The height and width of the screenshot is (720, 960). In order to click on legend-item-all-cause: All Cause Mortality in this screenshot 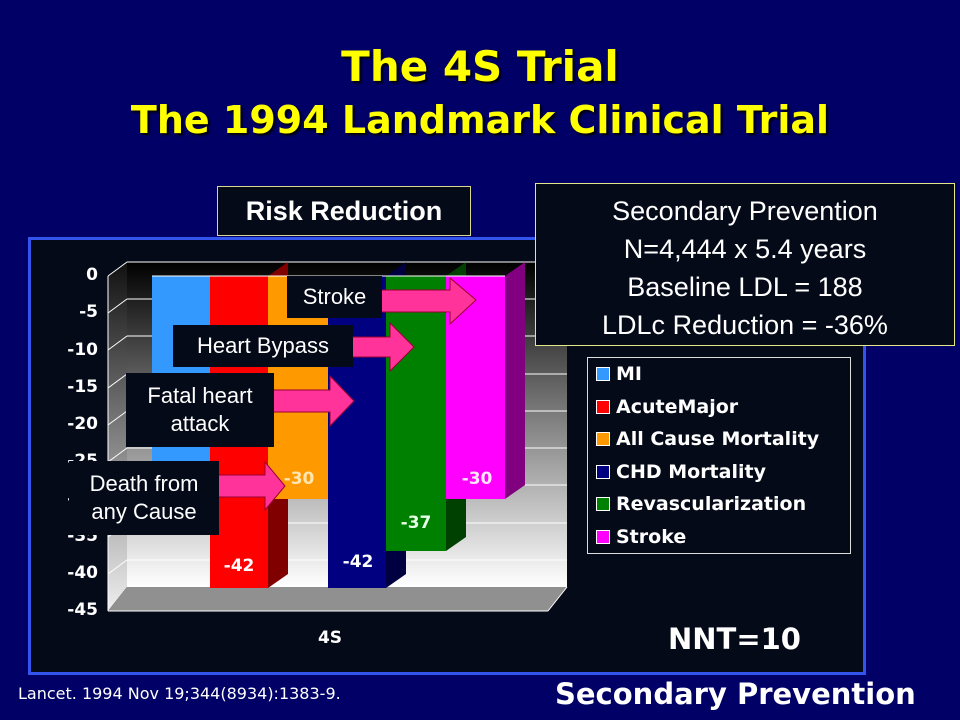, I will do `click(719, 439)`.